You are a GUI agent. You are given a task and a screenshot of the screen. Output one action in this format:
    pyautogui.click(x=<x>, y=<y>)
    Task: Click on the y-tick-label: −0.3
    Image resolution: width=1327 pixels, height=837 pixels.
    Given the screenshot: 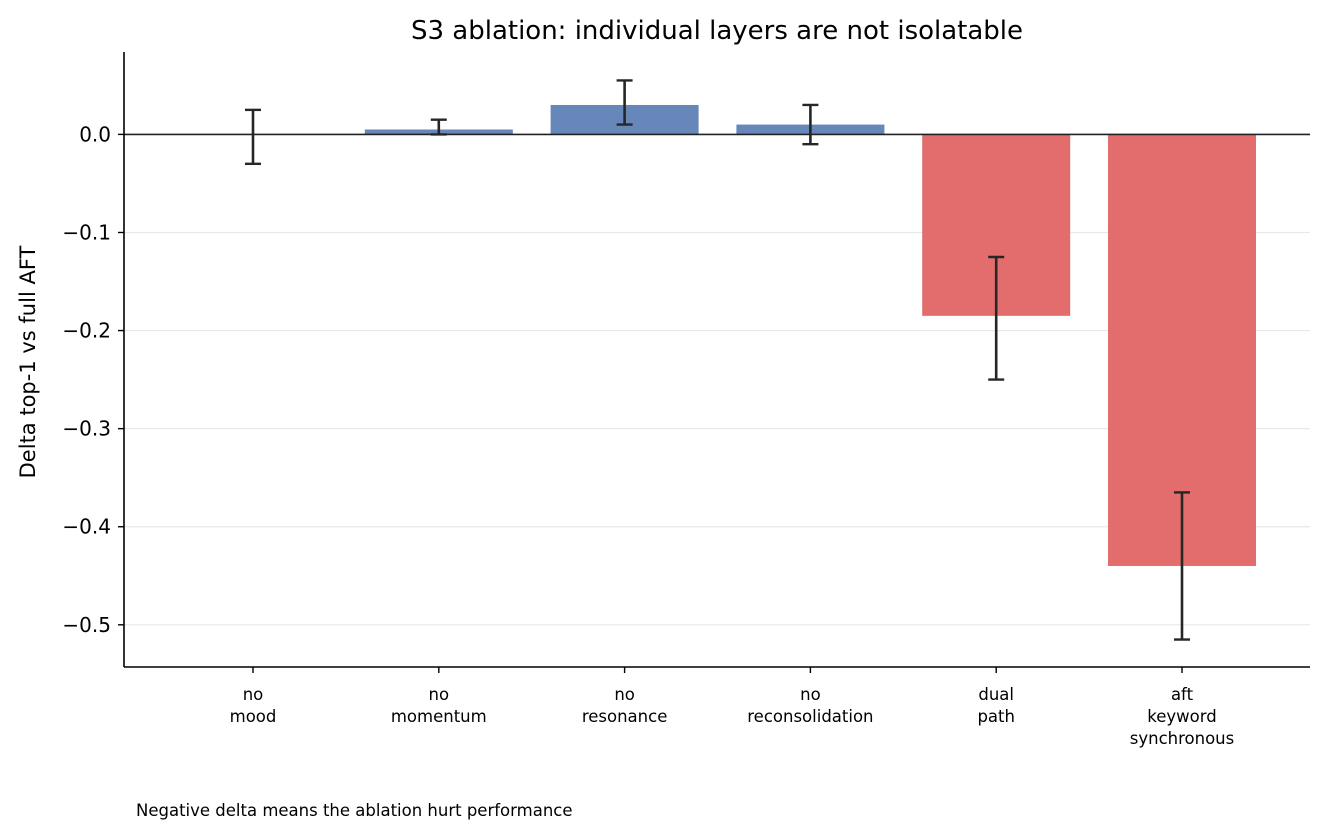 What is the action you would take?
    pyautogui.click(x=86, y=429)
    